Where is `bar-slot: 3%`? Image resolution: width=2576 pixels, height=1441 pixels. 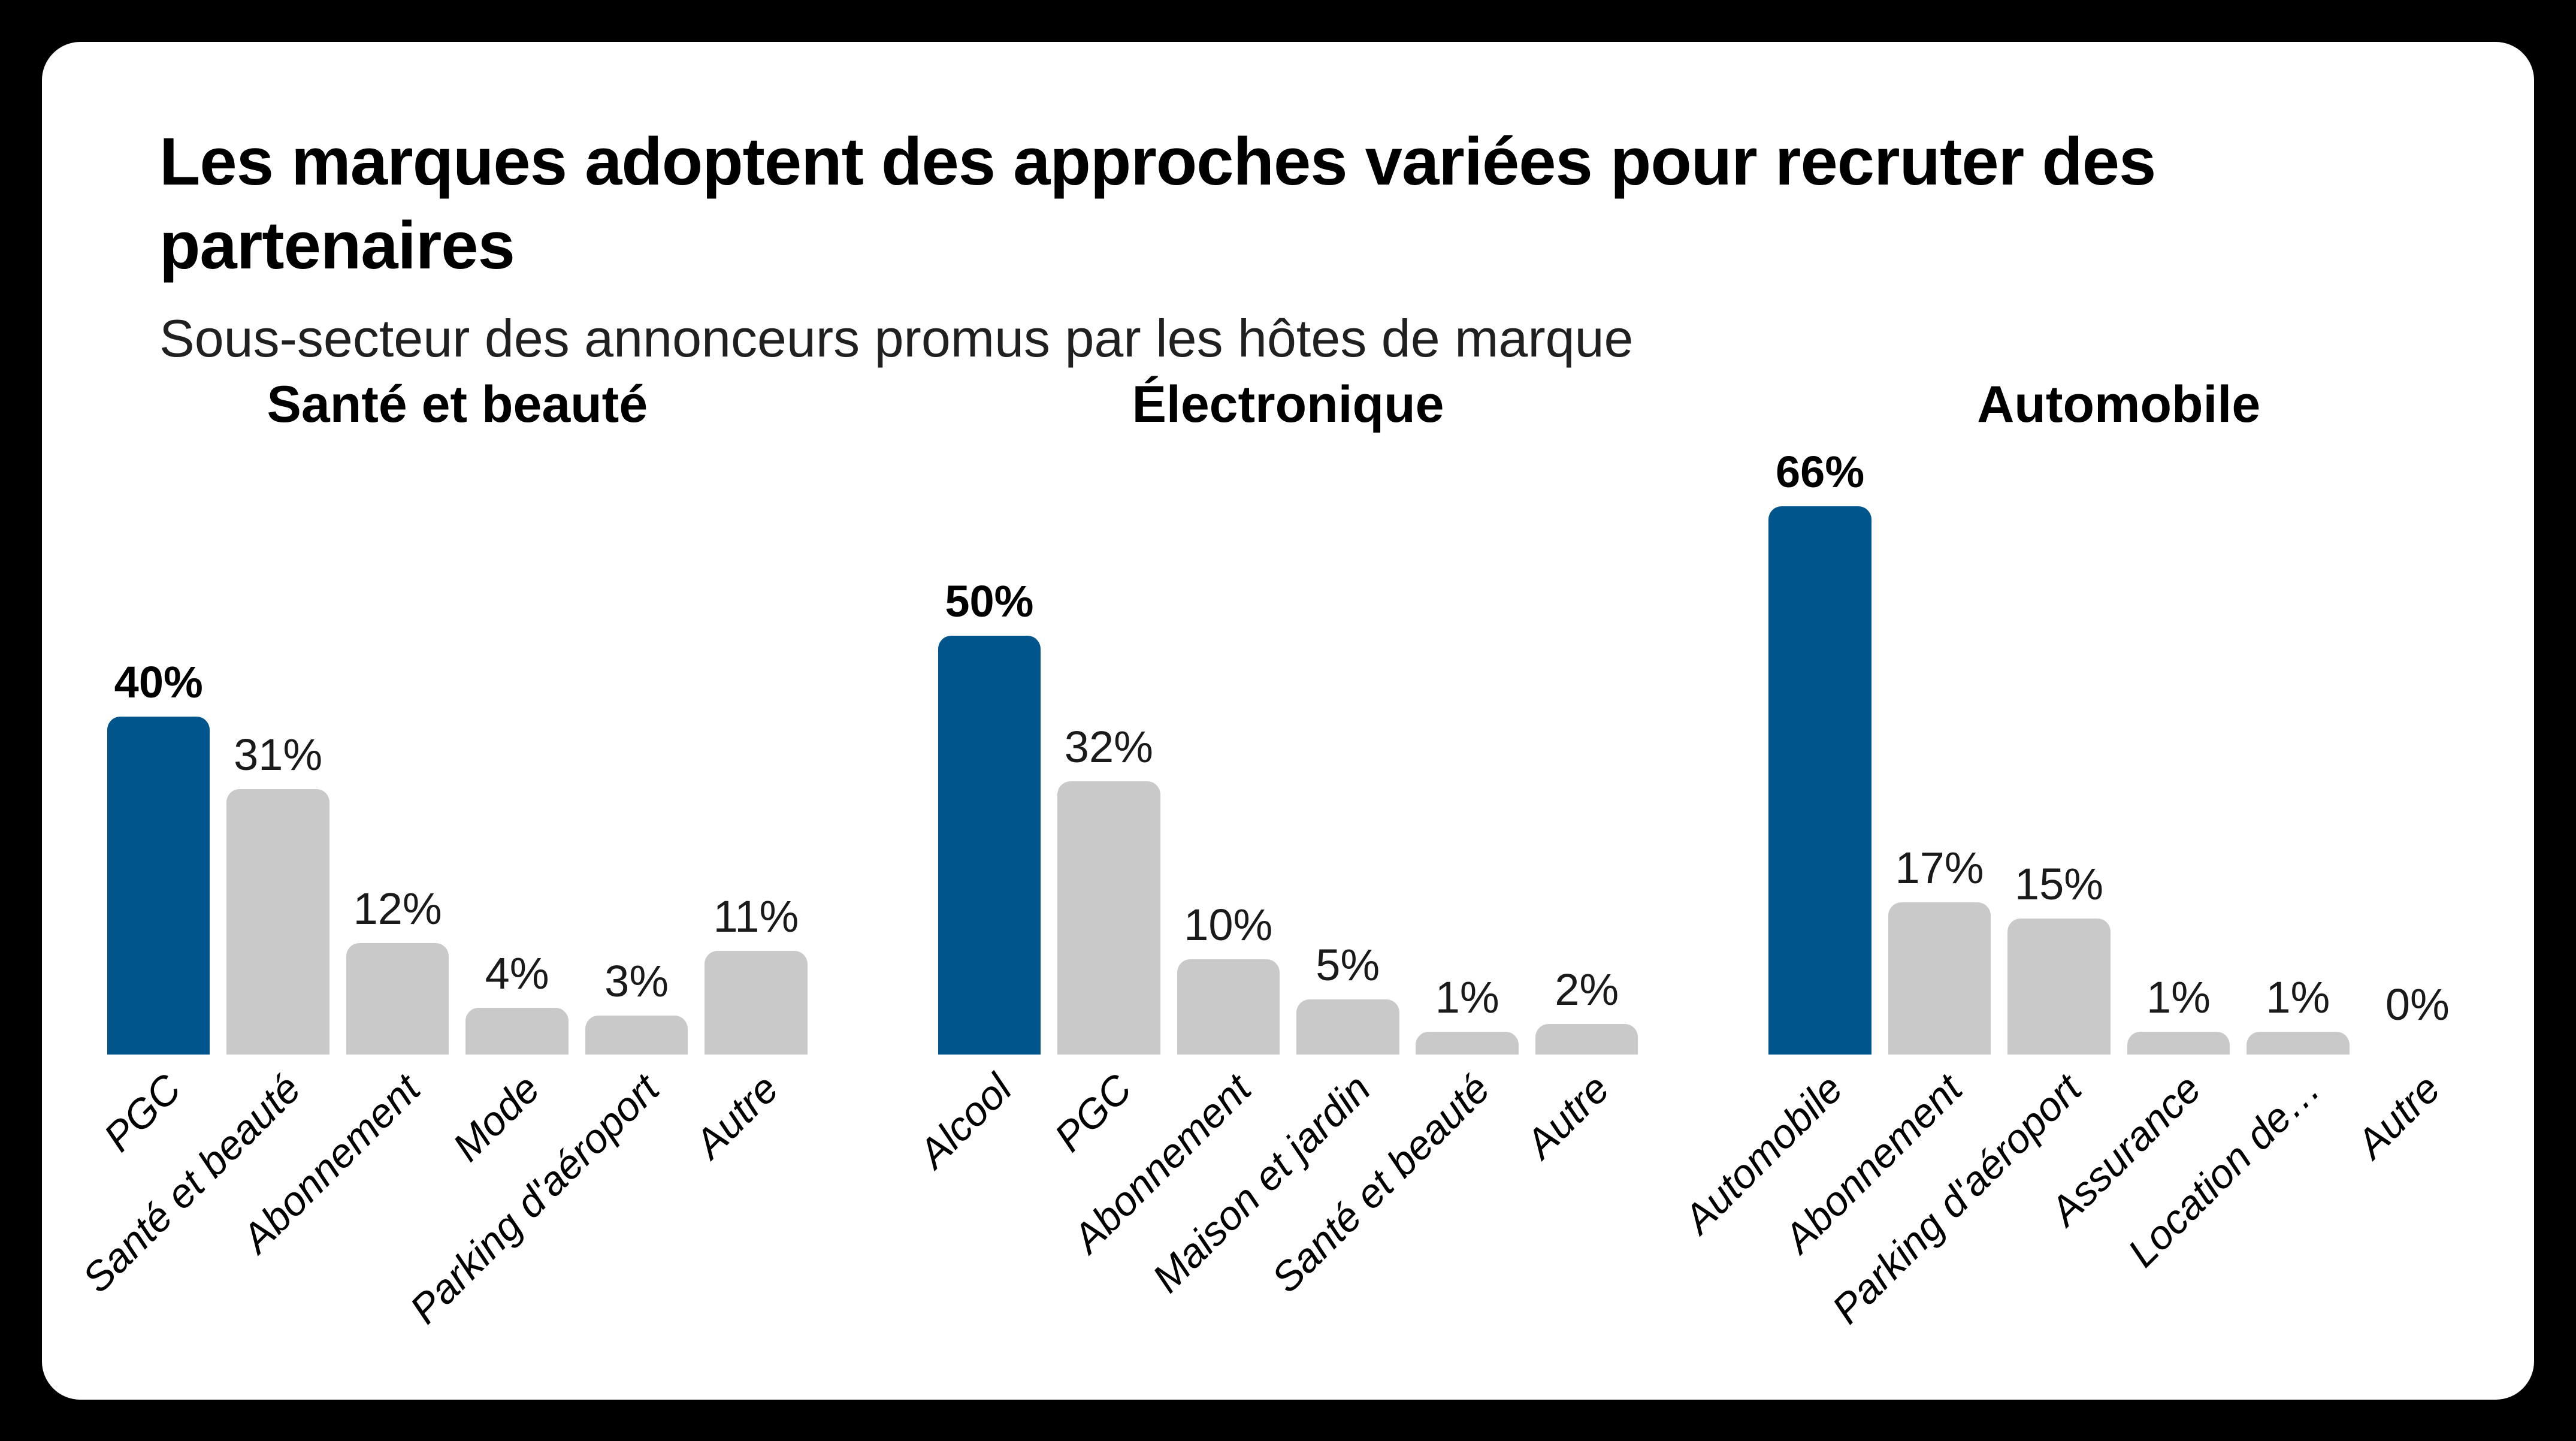 bar-slot: 3% is located at coordinates (636, 1005).